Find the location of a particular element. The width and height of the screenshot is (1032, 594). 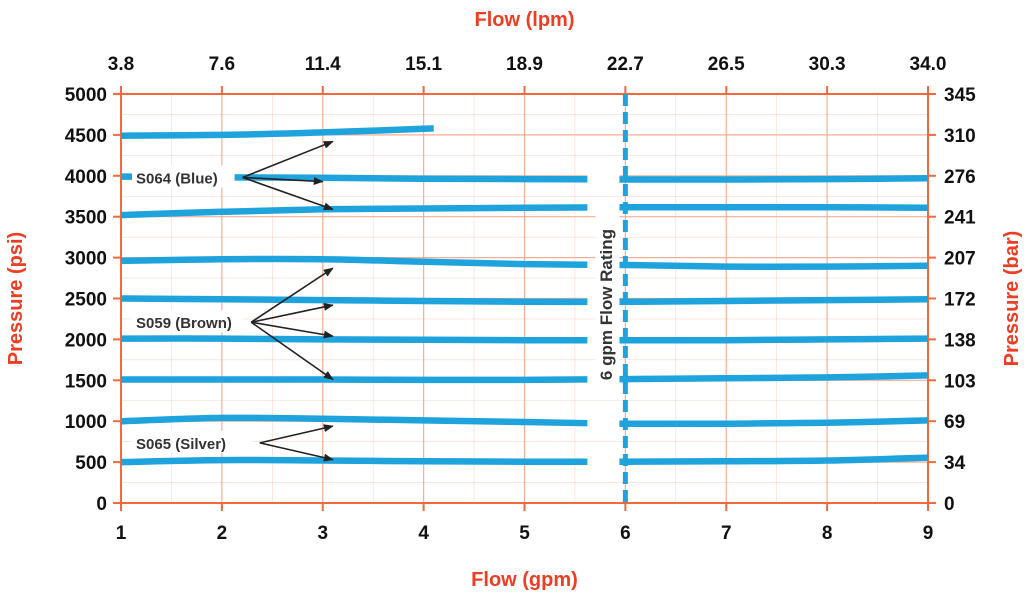

y-axis-title: Pressure (psi) is located at coordinates (16, 298).